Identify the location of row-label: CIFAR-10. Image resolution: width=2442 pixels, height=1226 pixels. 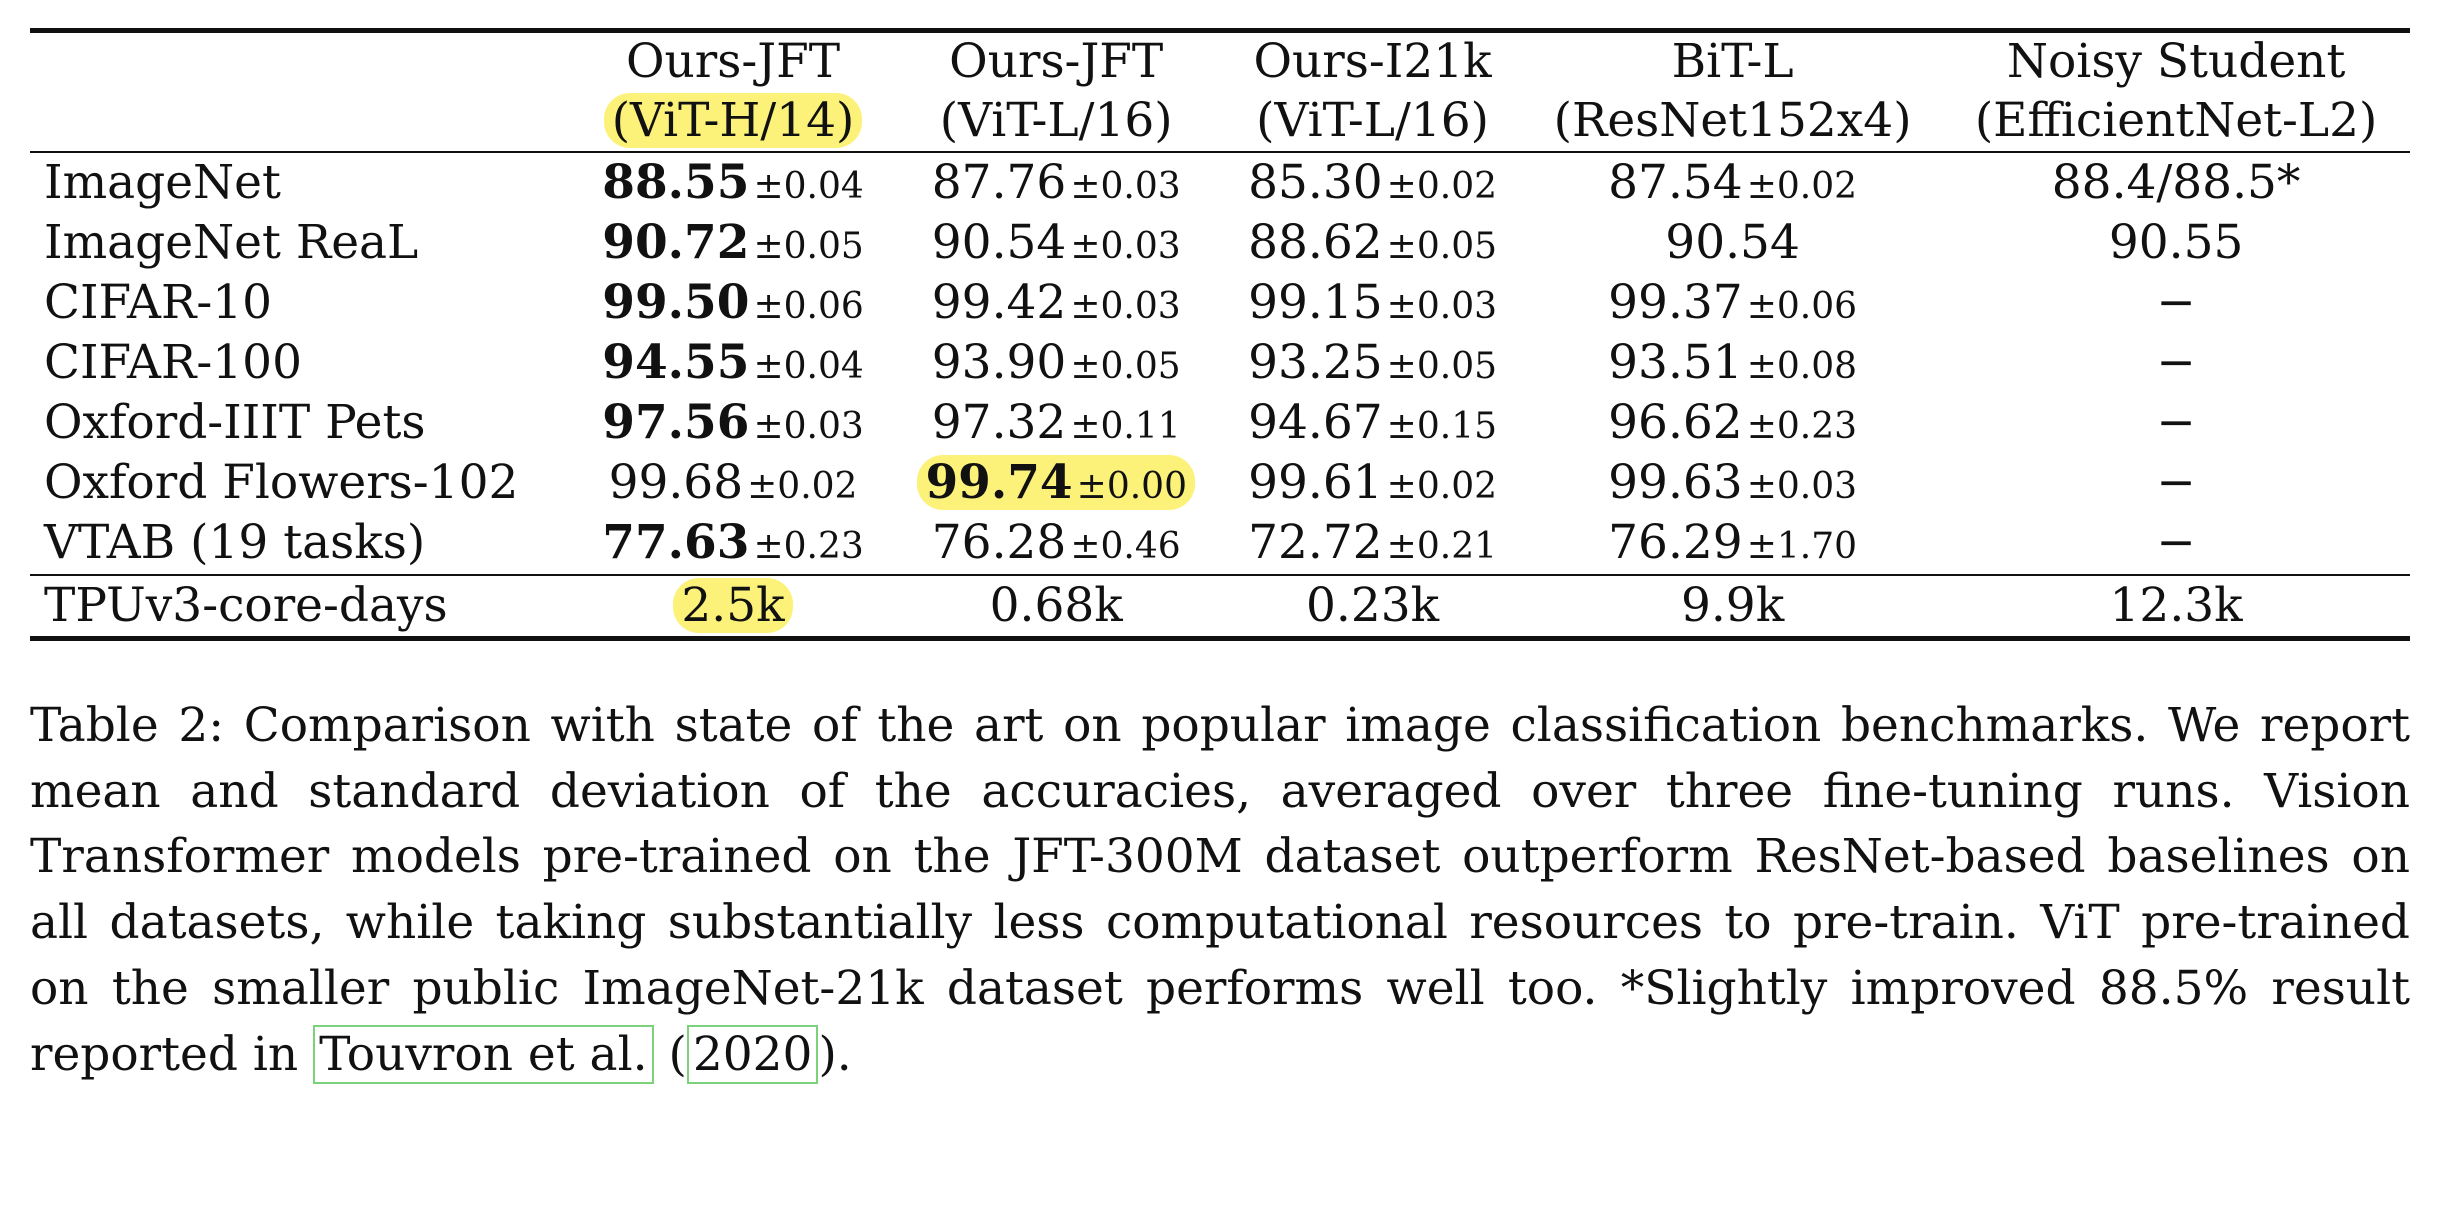
(158, 302).